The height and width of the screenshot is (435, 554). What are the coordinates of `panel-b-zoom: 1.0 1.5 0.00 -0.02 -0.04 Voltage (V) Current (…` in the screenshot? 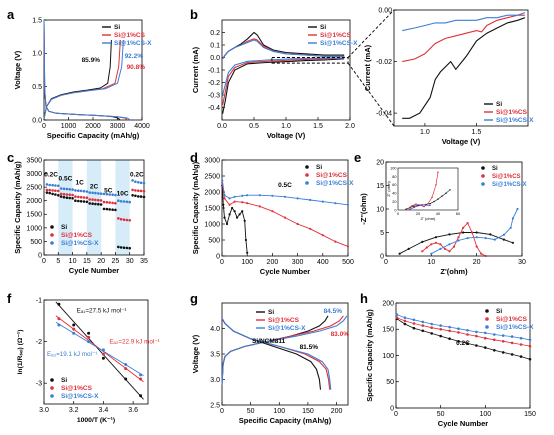 It's located at (448, 76).